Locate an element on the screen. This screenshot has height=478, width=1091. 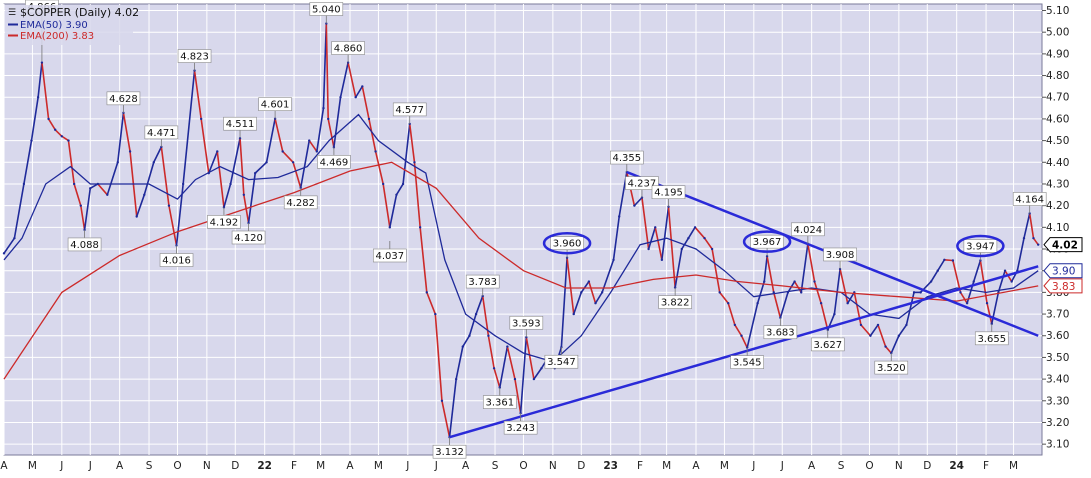
y-tick-label: 5.00 is located at coordinates (1057, 33).